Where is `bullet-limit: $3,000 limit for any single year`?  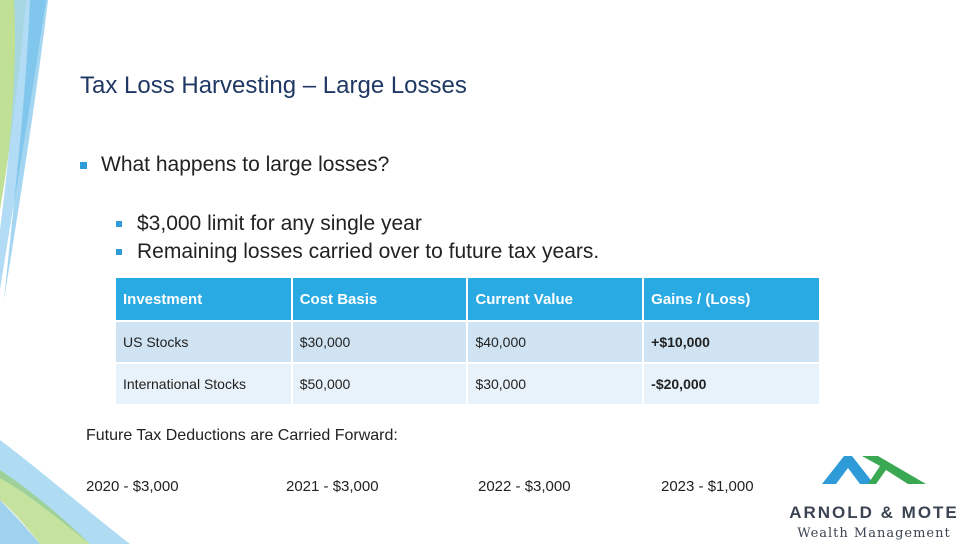
bullet-limit: $3,000 limit for any single year is located at coordinates (269, 224).